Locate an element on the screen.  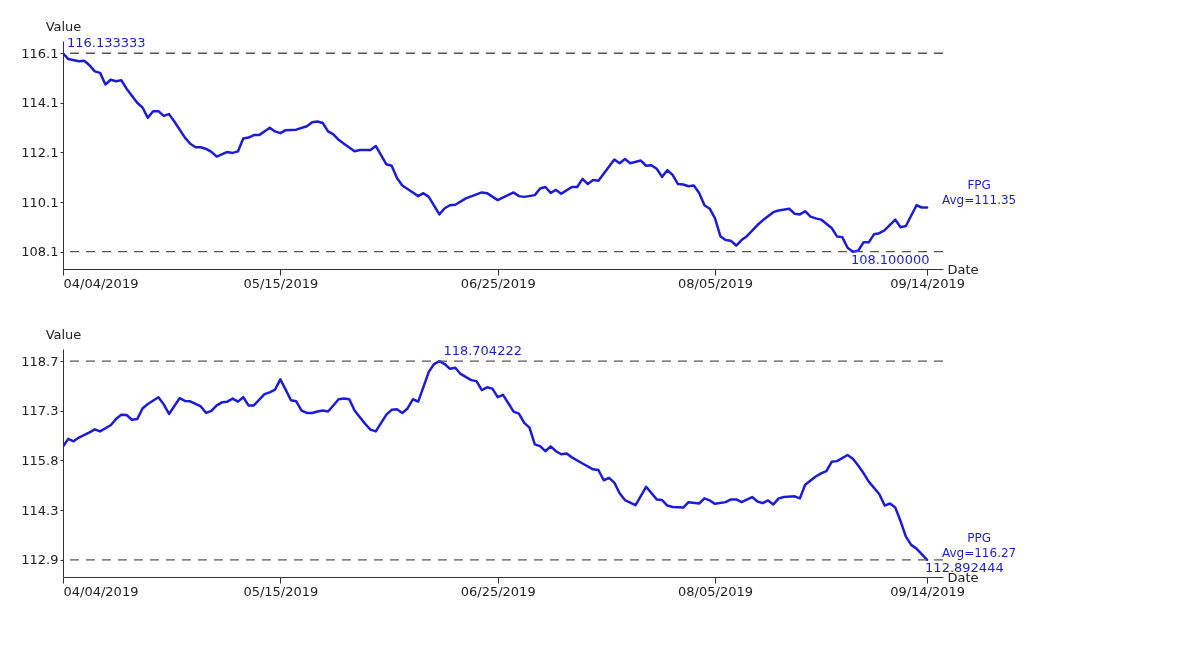
y-tick-label: 112.1 is located at coordinates (40, 152).